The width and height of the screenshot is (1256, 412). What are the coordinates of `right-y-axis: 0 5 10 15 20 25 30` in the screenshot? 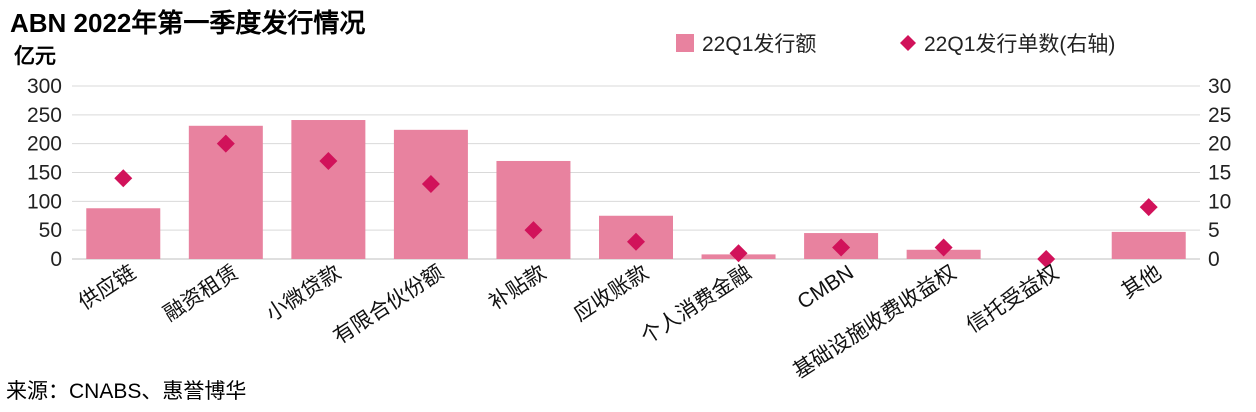 It's located at (1219, 173).